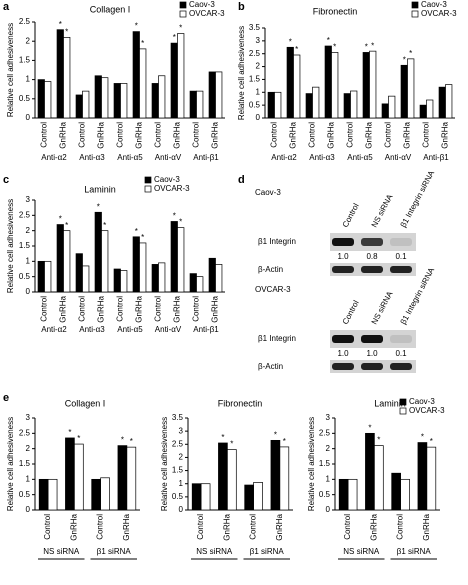  Describe the element at coordinates (414, 551) in the screenshot. I see `group-label: β1 siRNA` at that location.